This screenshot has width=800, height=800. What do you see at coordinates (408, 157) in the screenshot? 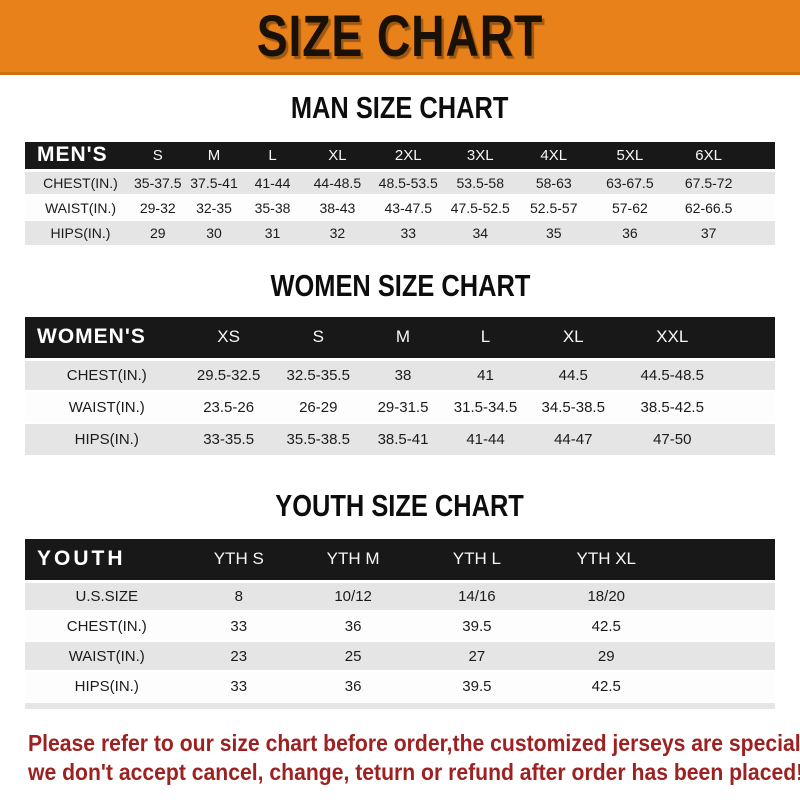
I see `men-size-2xl: 2XL` at bounding box center [408, 157].